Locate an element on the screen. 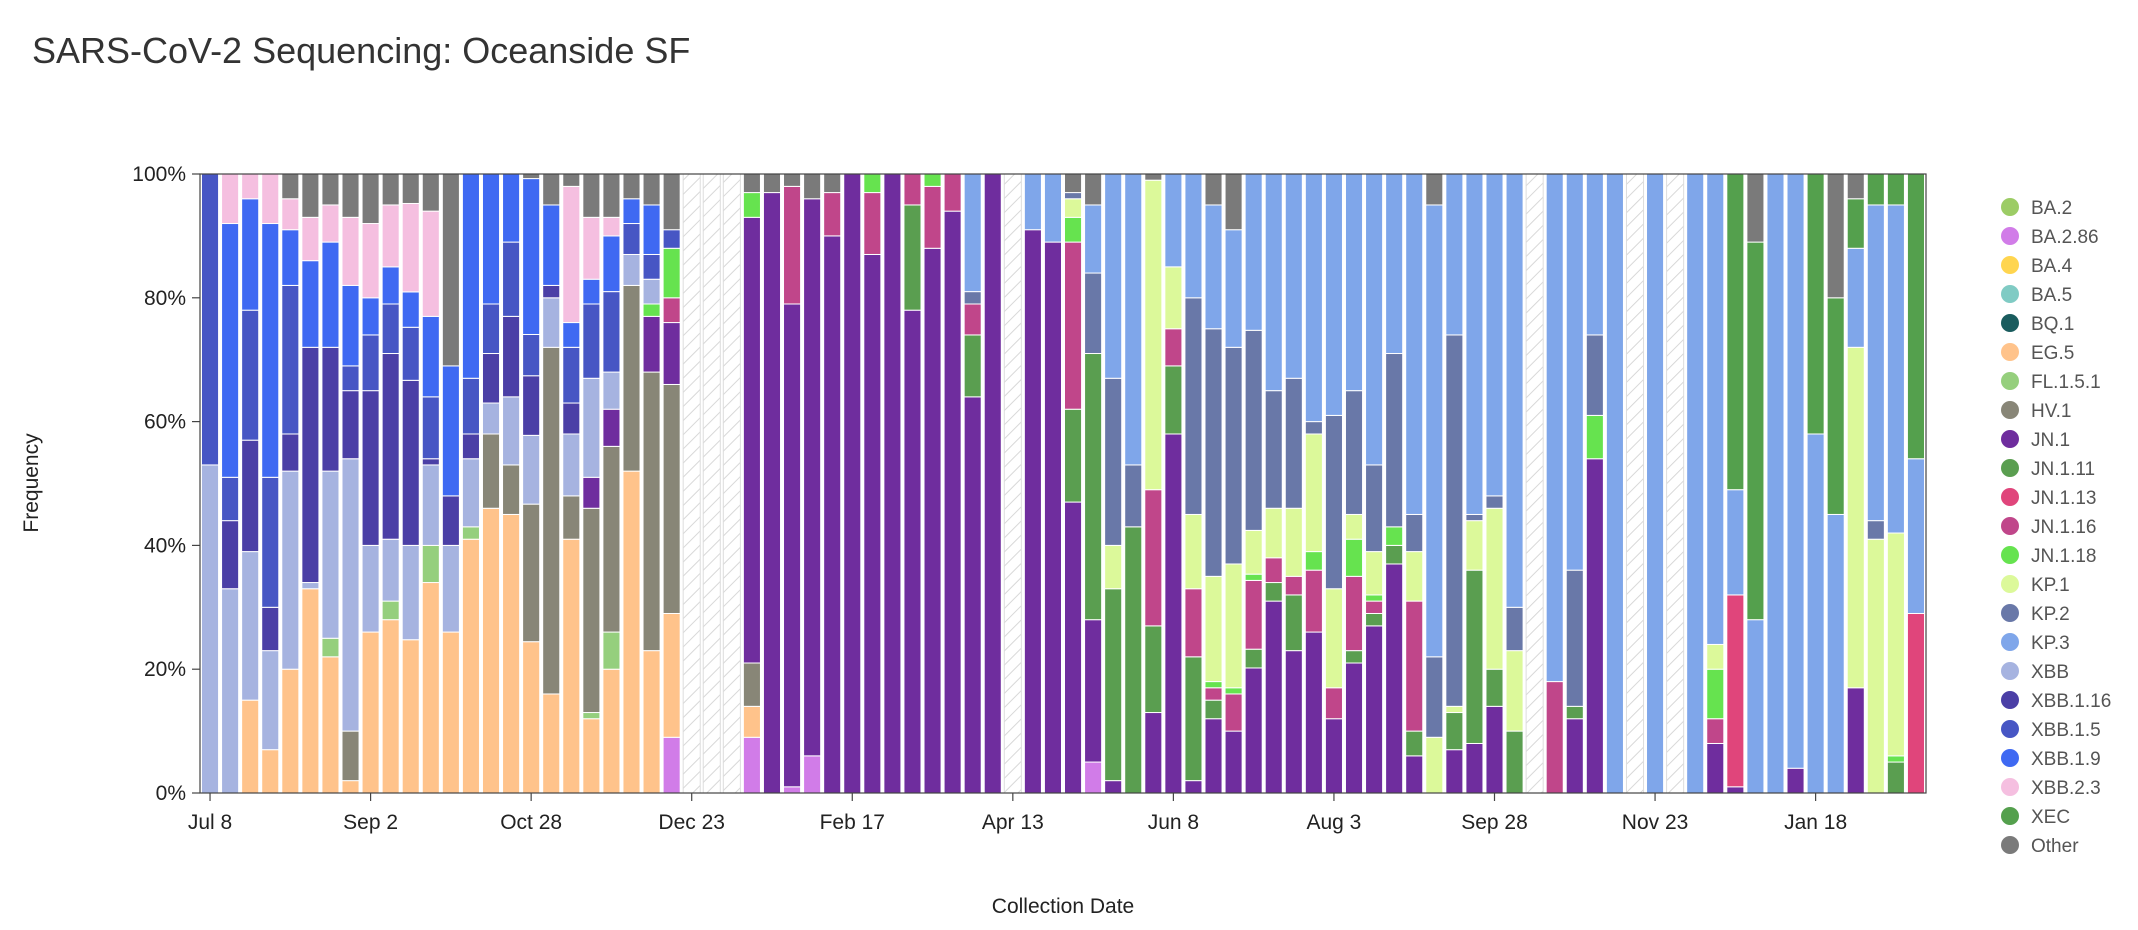  legend-swatch-xec is located at coordinates (2010, 816).